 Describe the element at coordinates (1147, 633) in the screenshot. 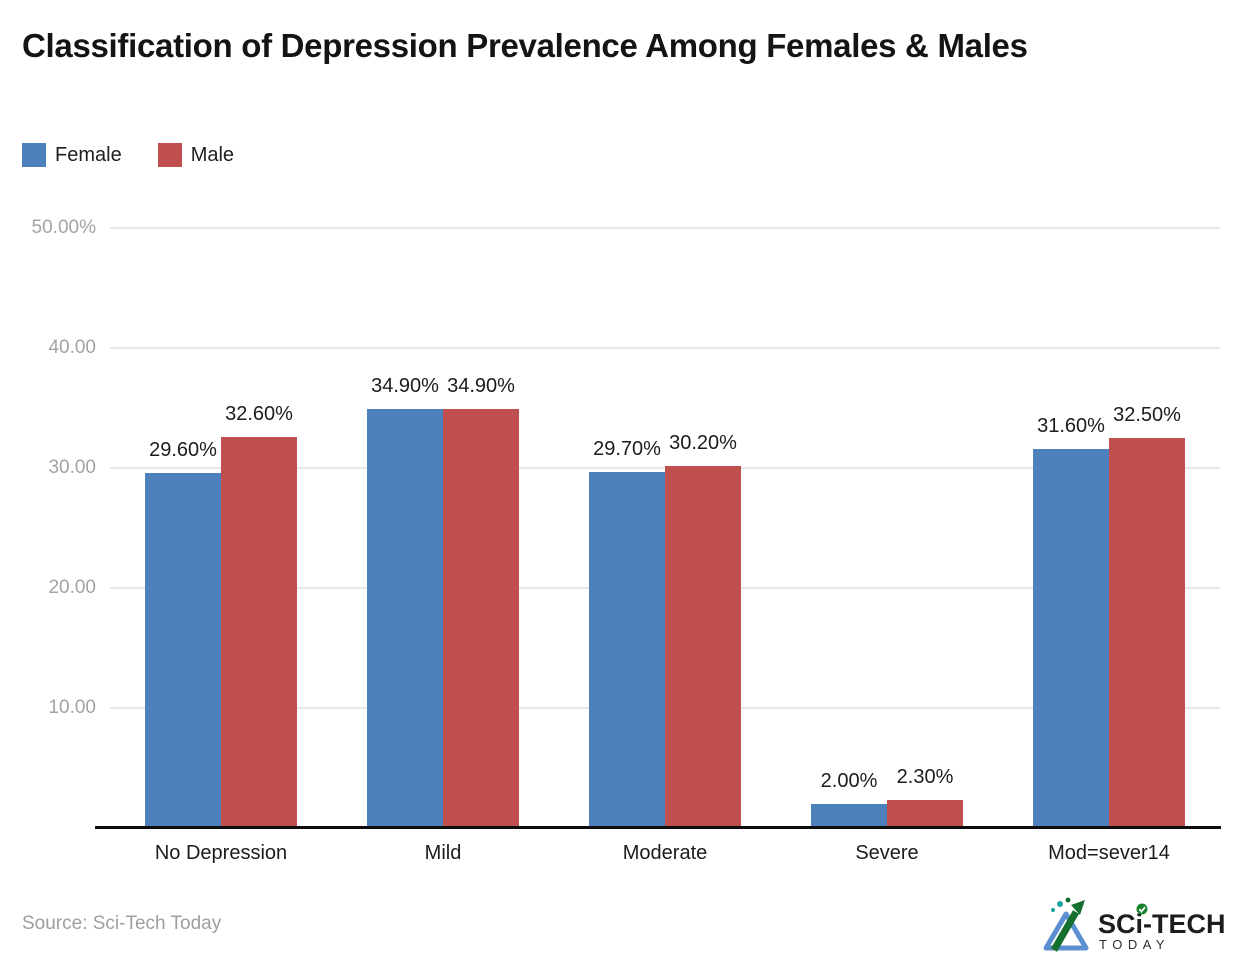

I see `bar-male-mod-sever14` at that location.